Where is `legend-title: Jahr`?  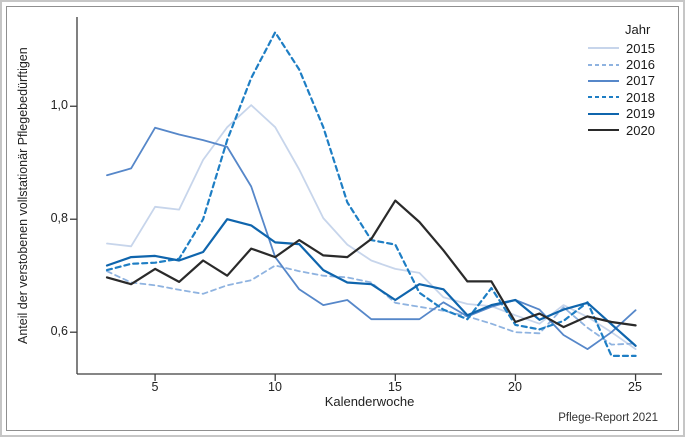
legend-title: Jahr is located at coordinates (638, 29).